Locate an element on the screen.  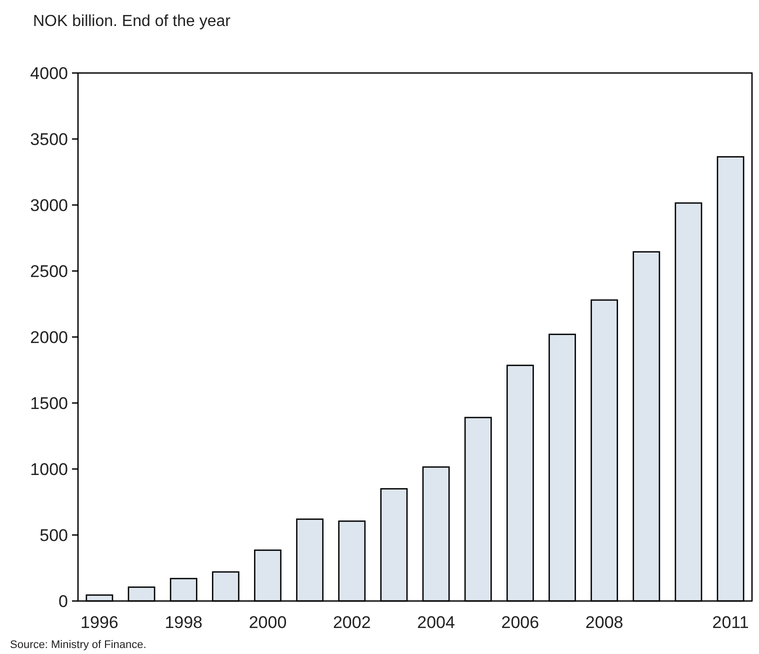
y-tick-label: 3000 is located at coordinates (49, 205).